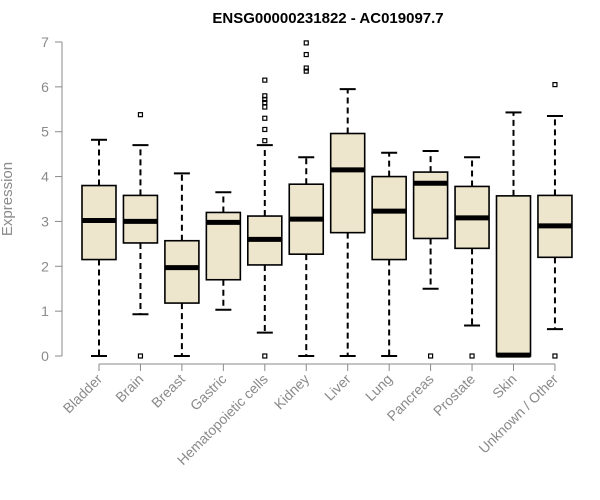  I want to click on y-tick-label: 0, so click(45, 356).